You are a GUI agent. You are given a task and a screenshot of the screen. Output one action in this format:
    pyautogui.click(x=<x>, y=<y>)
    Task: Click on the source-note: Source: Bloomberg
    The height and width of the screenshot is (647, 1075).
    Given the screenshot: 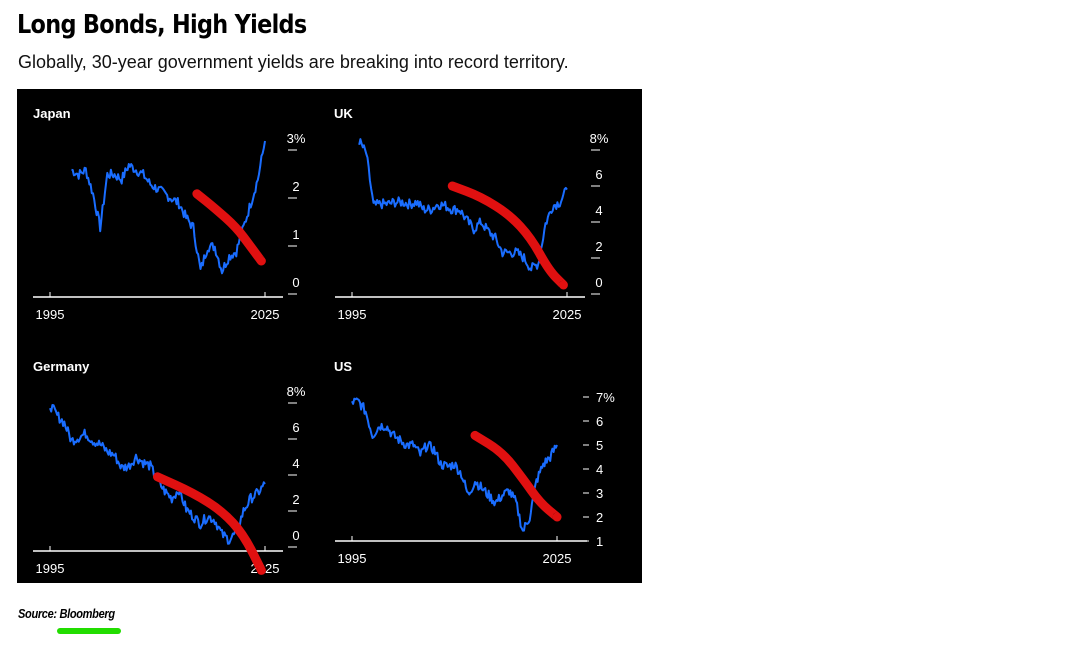 What is the action you would take?
    pyautogui.click(x=66, y=613)
    